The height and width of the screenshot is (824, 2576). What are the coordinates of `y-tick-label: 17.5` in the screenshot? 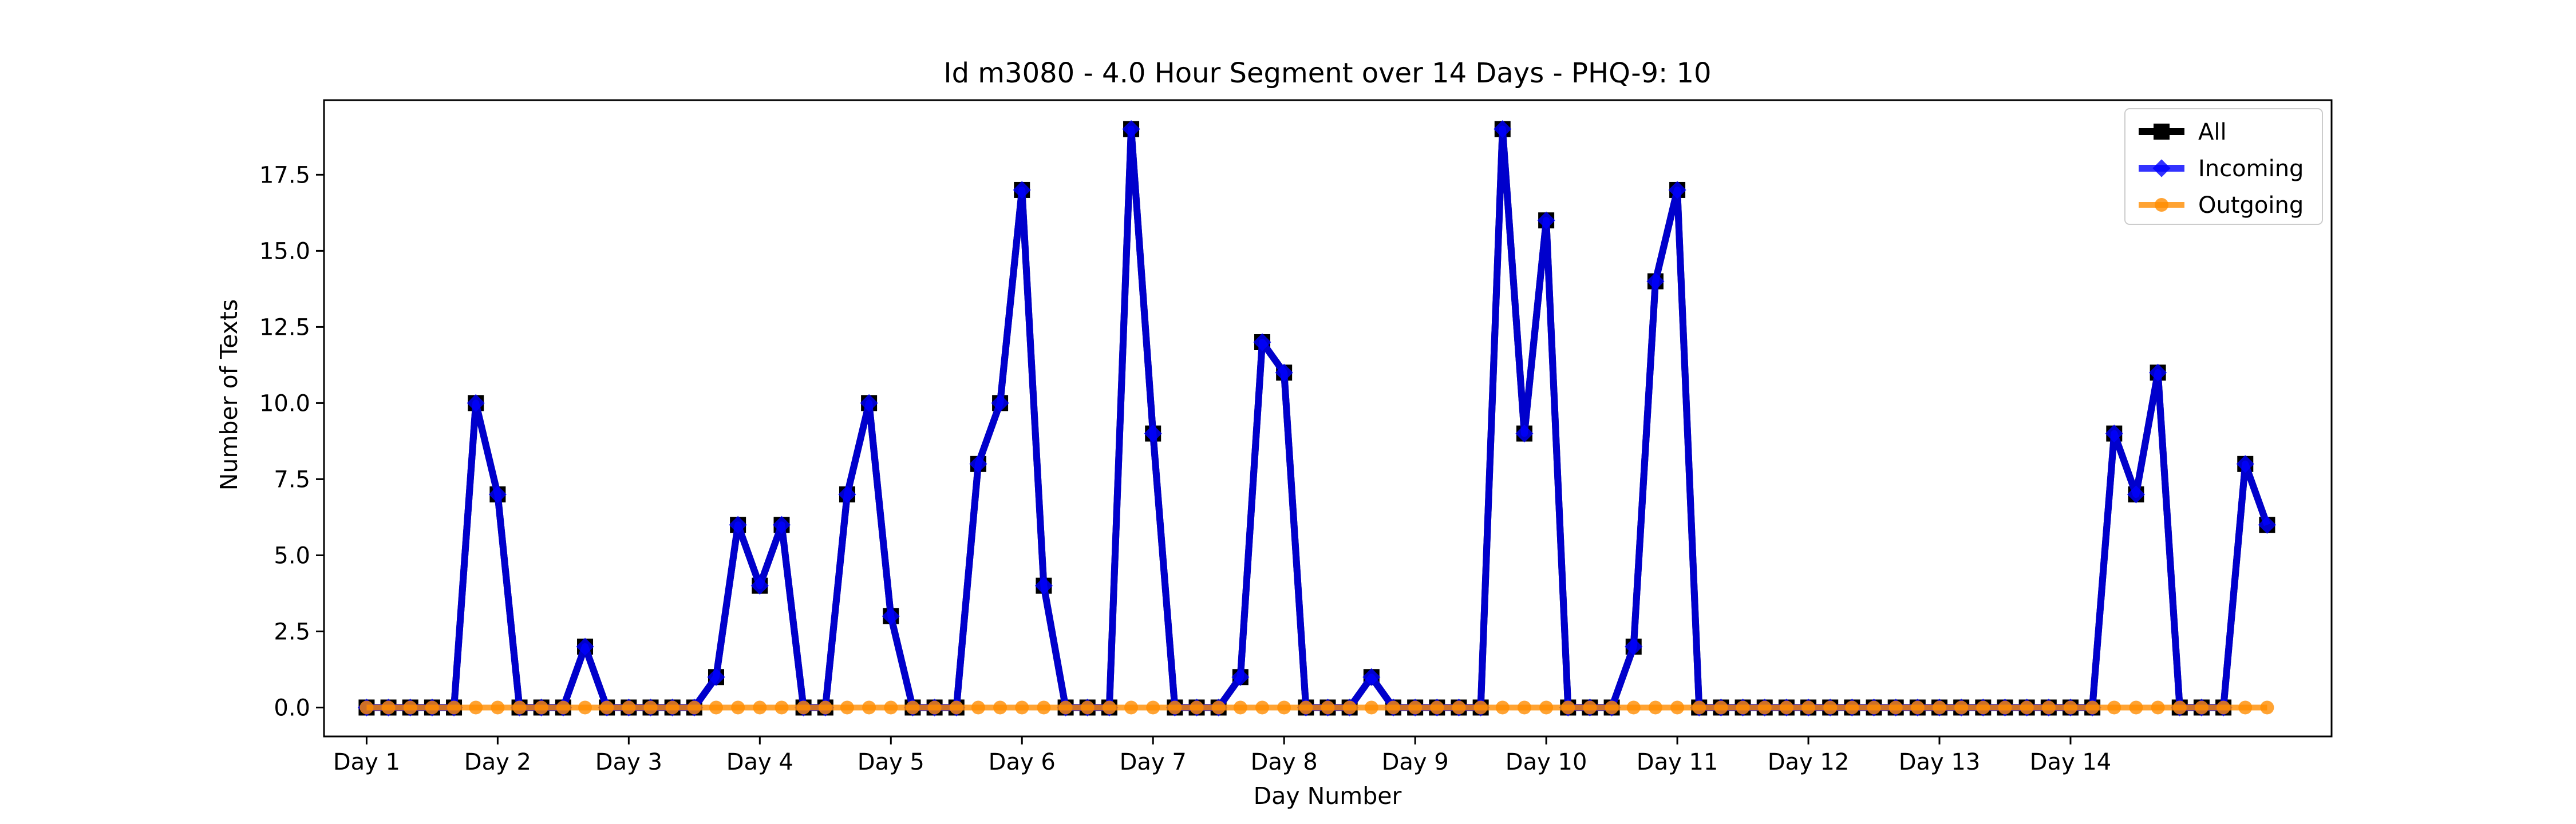 It's located at (284, 175).